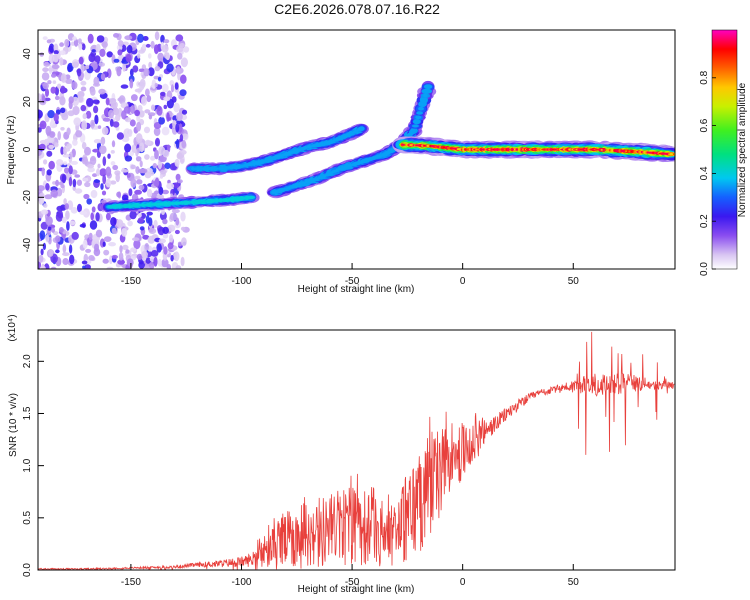  Describe the element at coordinates (27, 102) in the screenshot. I see `y-tick-label: 20` at that location.